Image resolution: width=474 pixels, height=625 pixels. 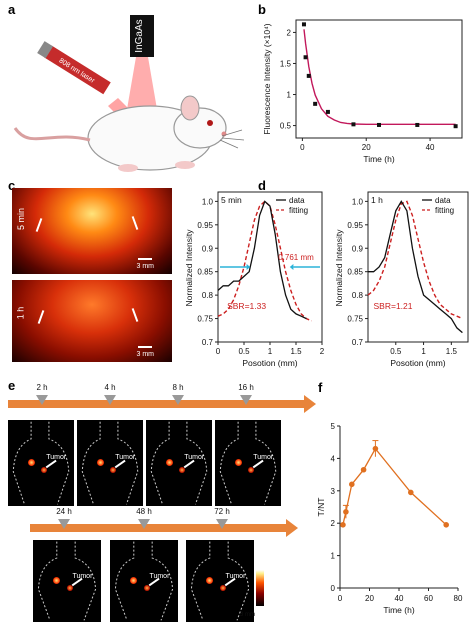 I want to click on y-axis-label: Fluorescence Intensity (×10⁴), so click(x=267, y=78).